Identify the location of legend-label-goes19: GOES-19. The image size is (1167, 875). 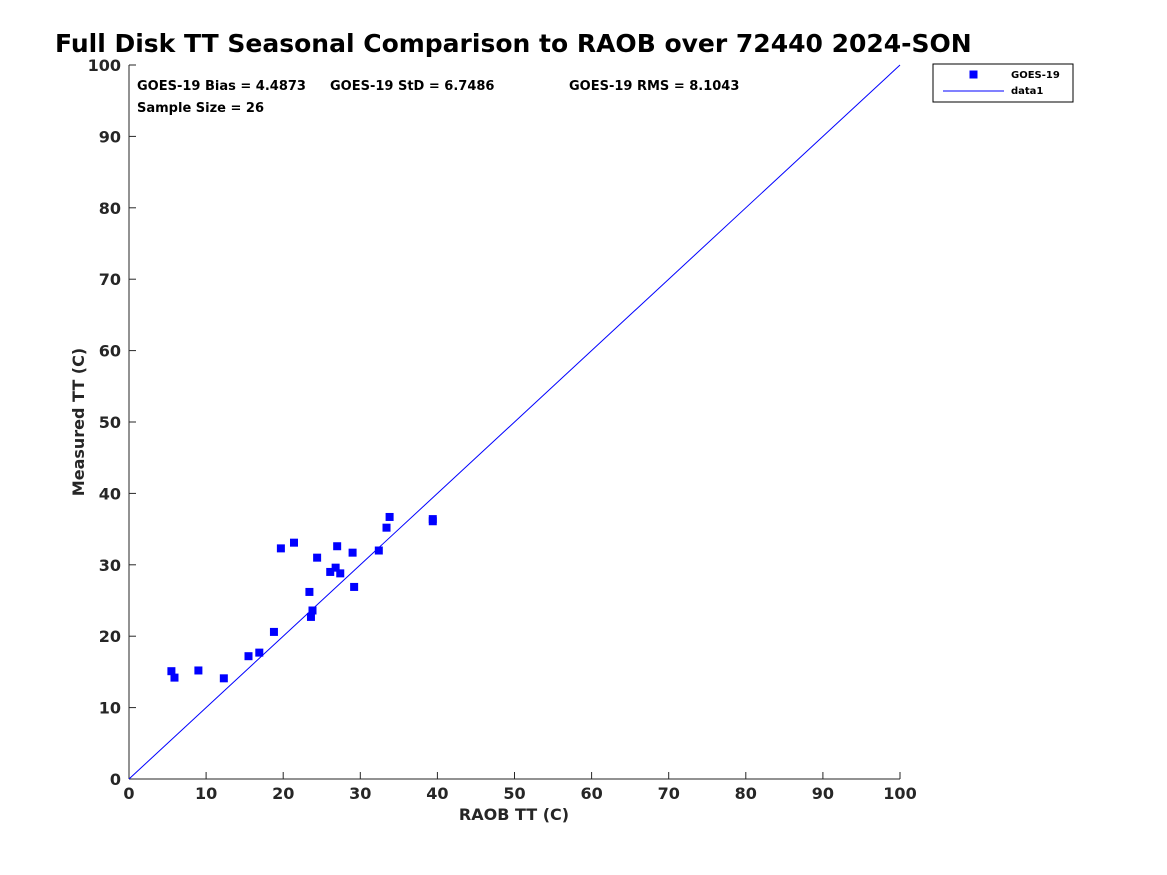
(1035, 75).